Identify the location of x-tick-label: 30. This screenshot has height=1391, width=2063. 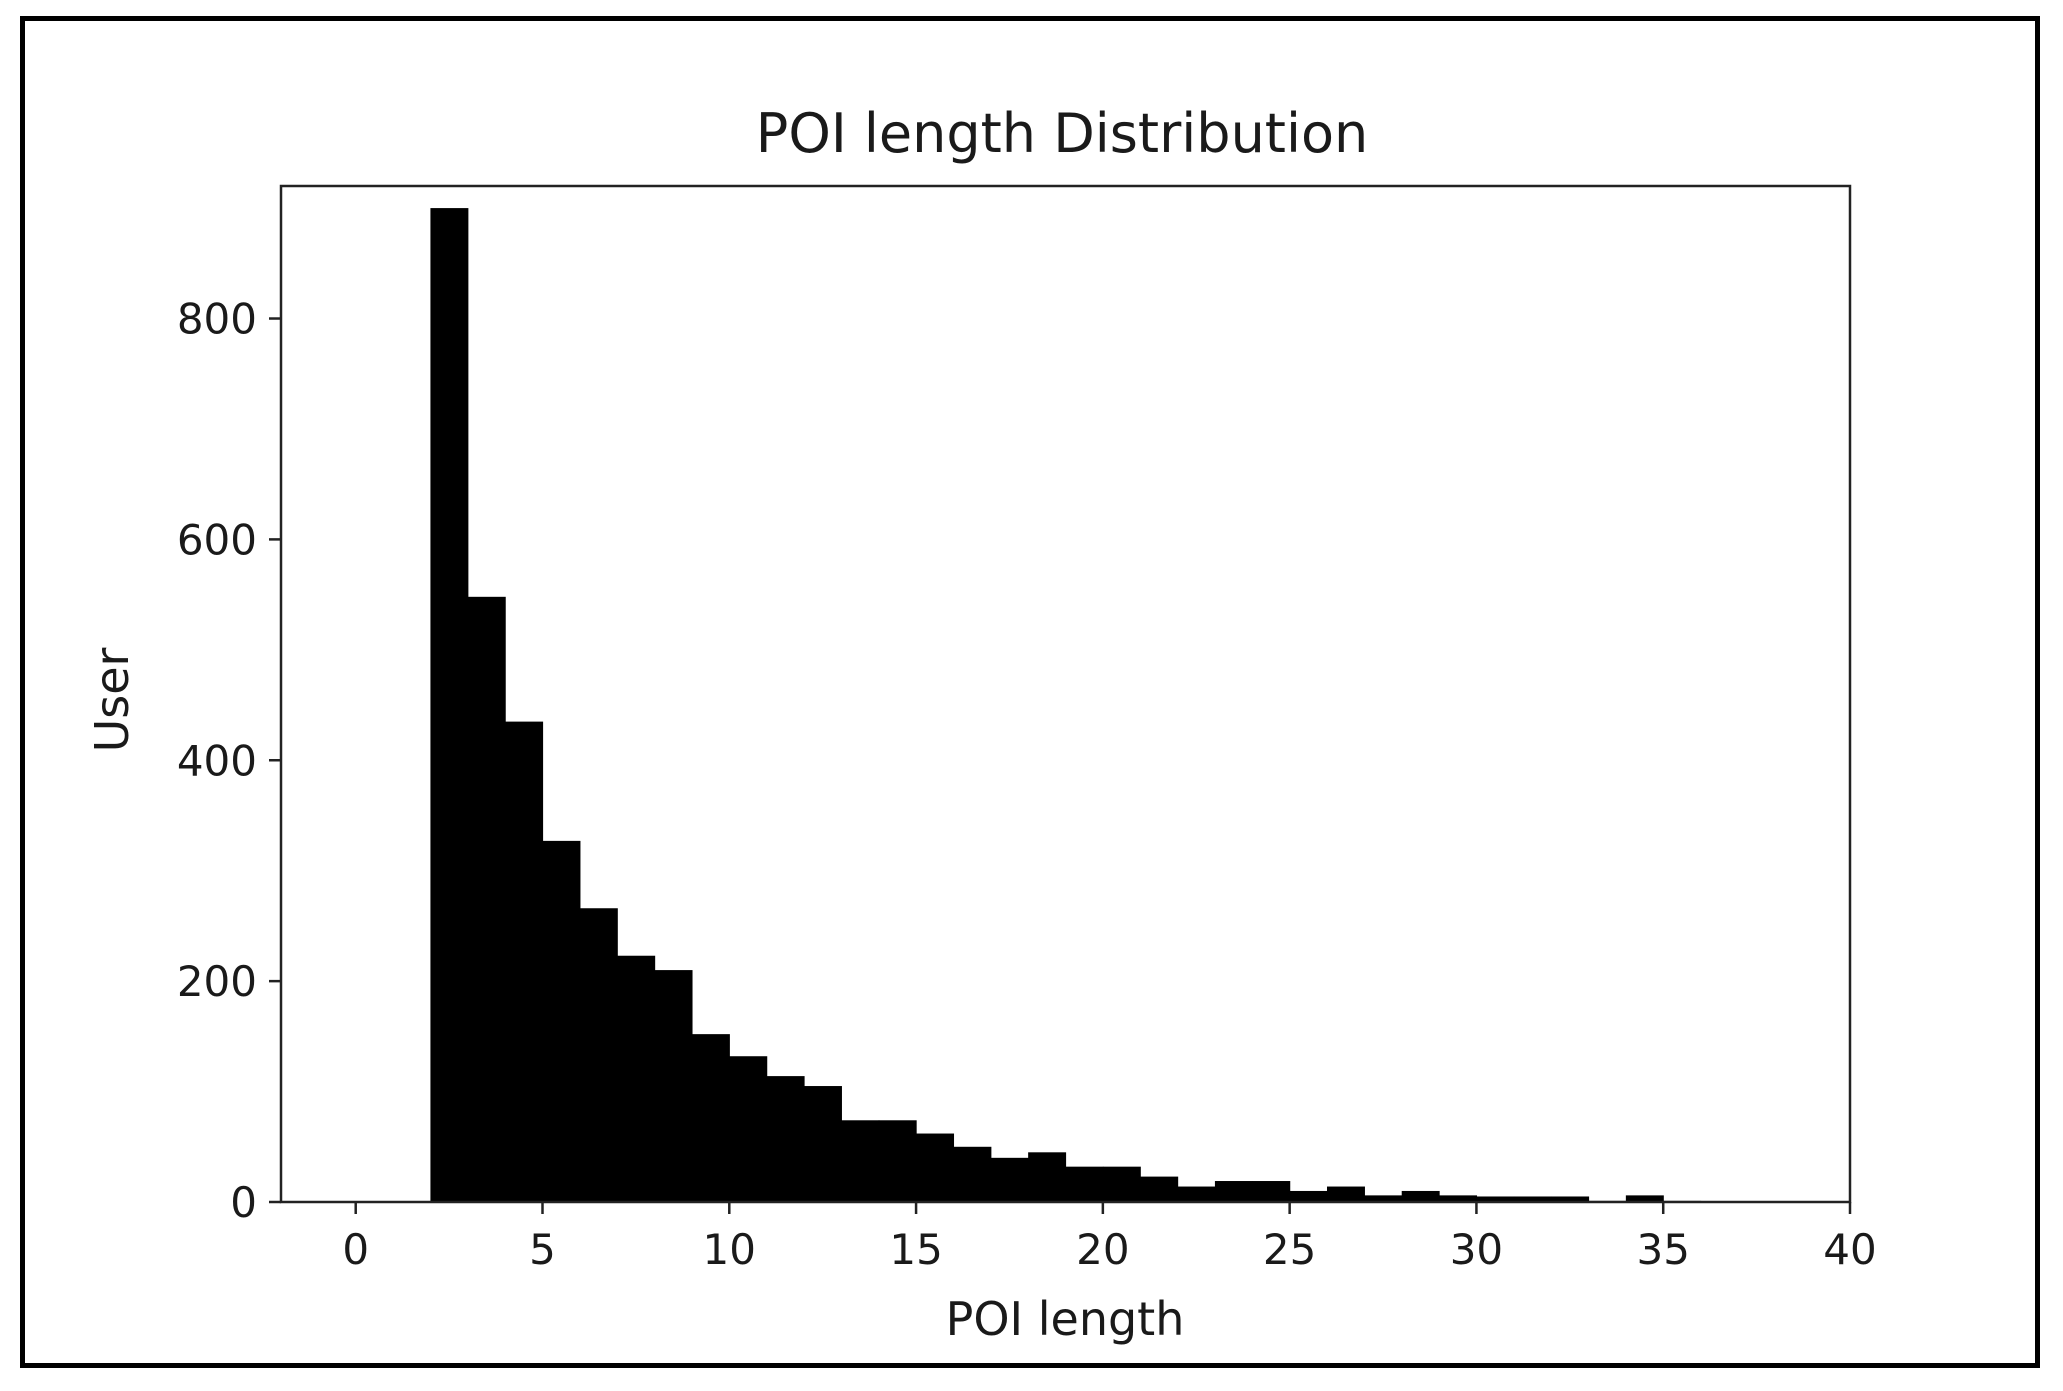
(1476, 1249).